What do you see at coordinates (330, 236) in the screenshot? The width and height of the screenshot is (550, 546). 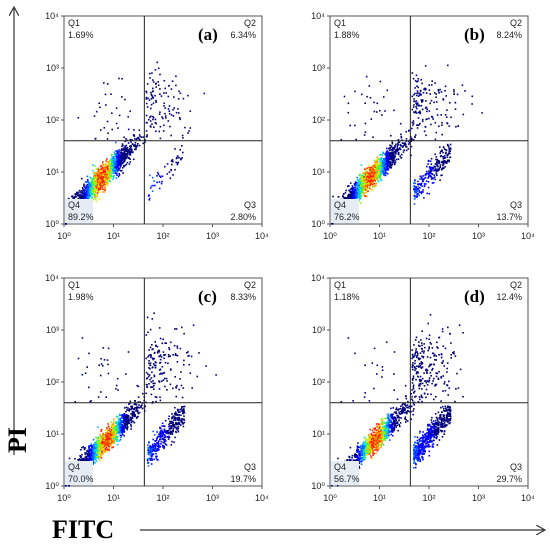 I see `x-tick-label: 10⁰` at bounding box center [330, 236].